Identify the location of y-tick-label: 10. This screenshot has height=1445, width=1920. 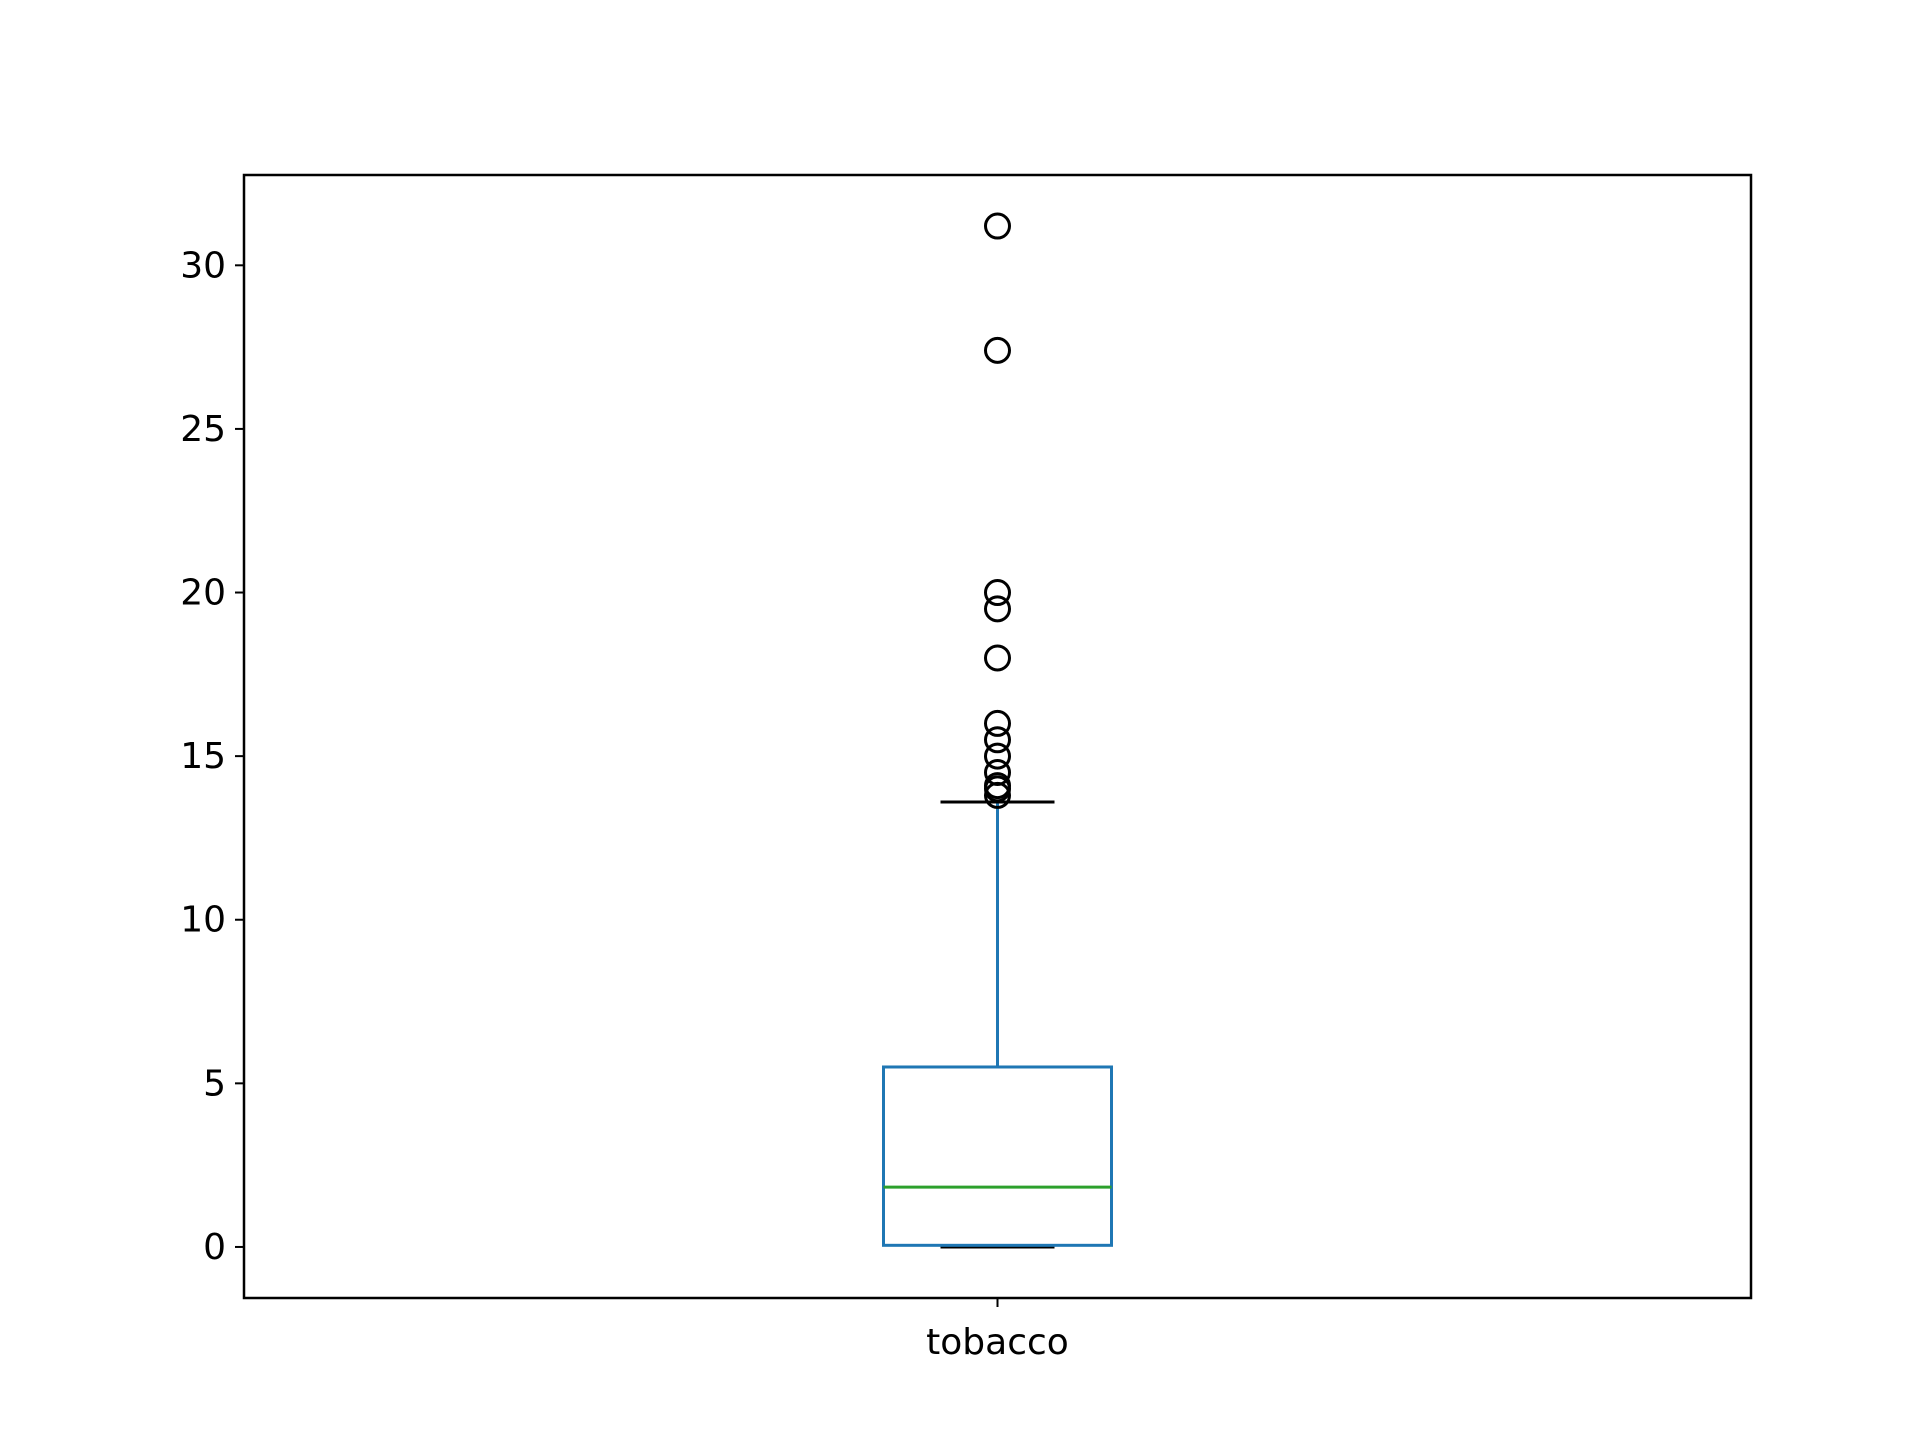
(203, 920).